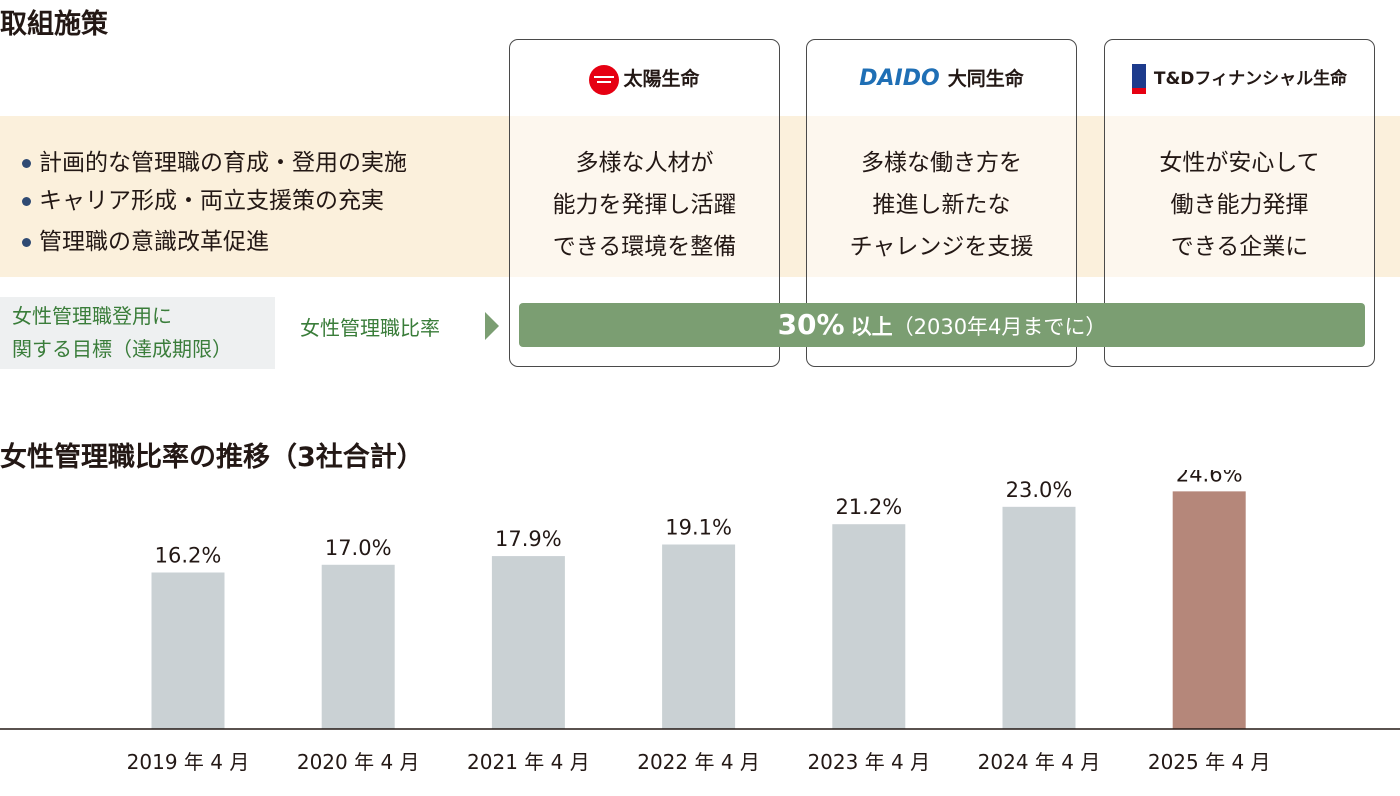 The height and width of the screenshot is (796, 1400). I want to click on chart-title: 女性管理職比率の推移（3社合計）, so click(212, 457).